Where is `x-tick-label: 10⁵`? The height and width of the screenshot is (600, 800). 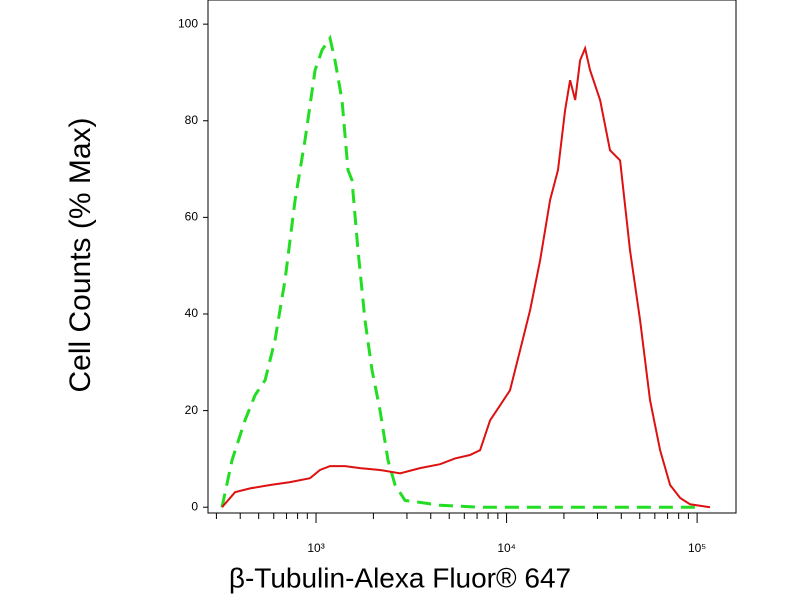 x-tick-label: 10⁵ is located at coordinates (697, 548).